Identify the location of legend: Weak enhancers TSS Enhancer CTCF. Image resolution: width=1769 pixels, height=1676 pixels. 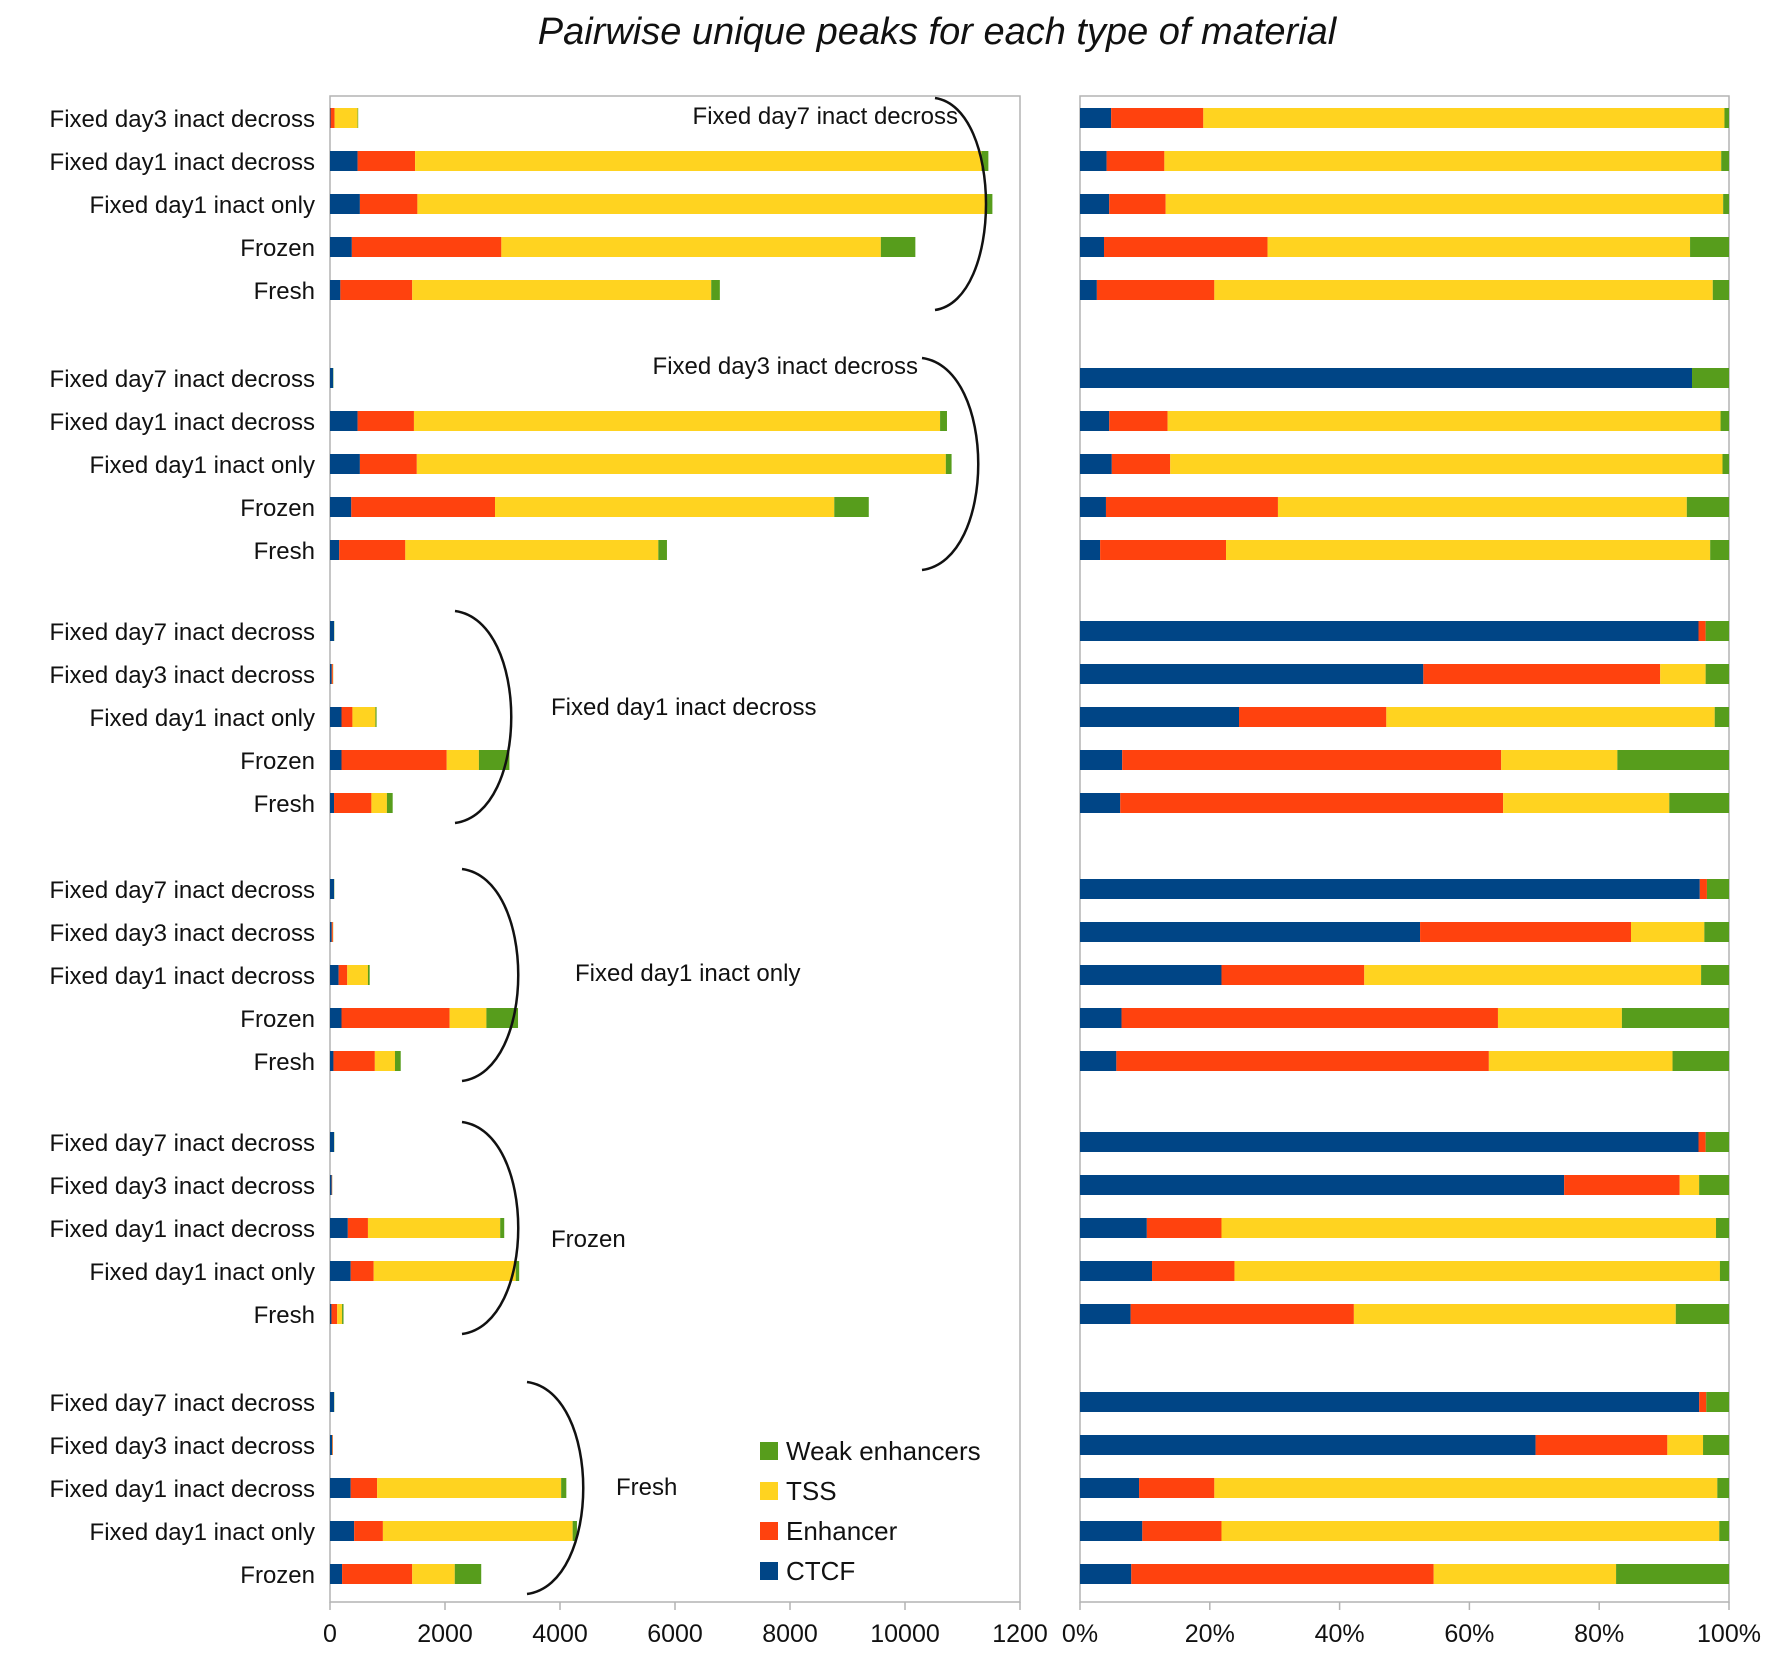
(870, 1511).